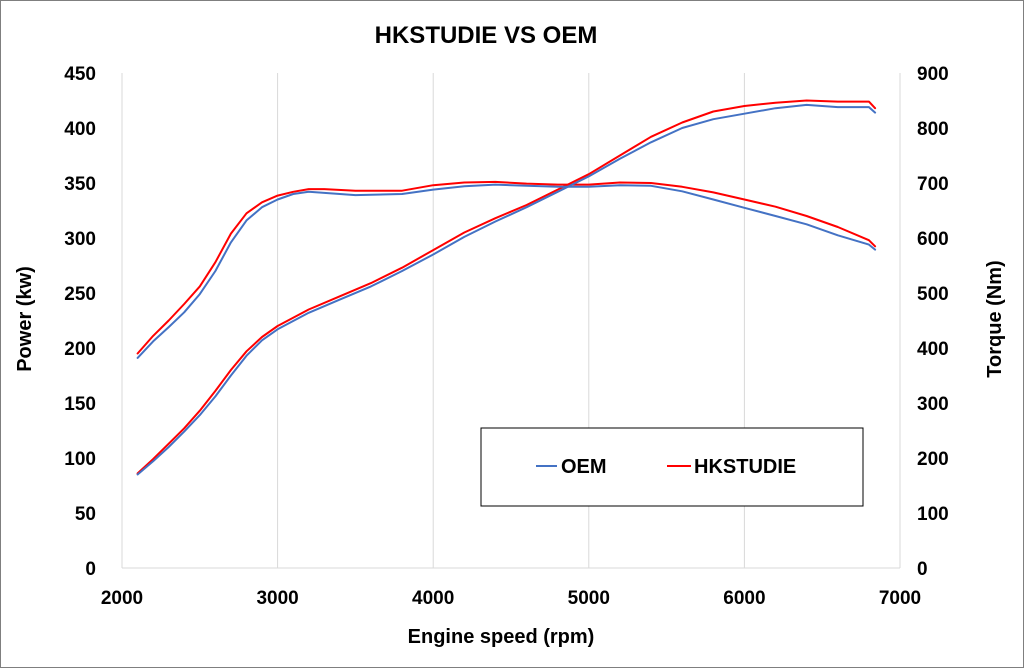 This screenshot has width=1024, height=668. I want to click on x-axis-label: Engine speed (rpm), so click(501, 637).